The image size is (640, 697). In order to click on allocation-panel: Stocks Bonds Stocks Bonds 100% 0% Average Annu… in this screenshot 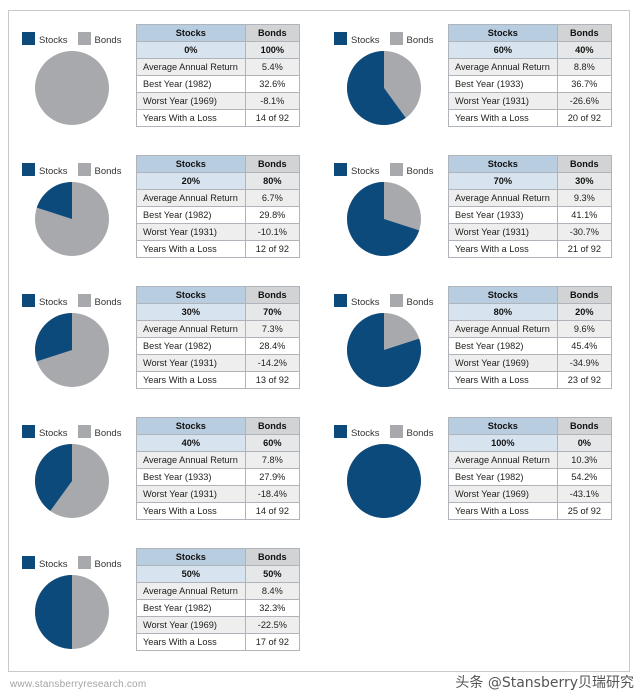, I will do `click(466, 460)`.